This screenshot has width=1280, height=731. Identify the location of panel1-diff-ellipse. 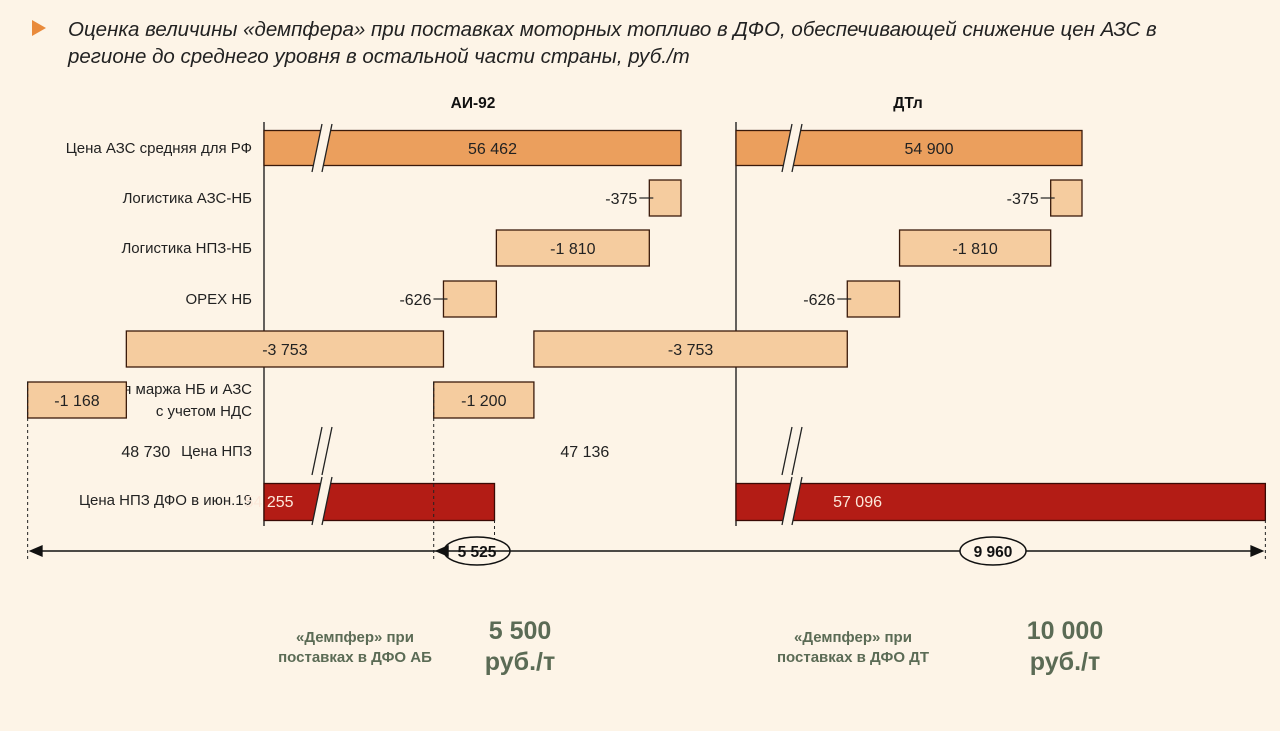
(993, 551).